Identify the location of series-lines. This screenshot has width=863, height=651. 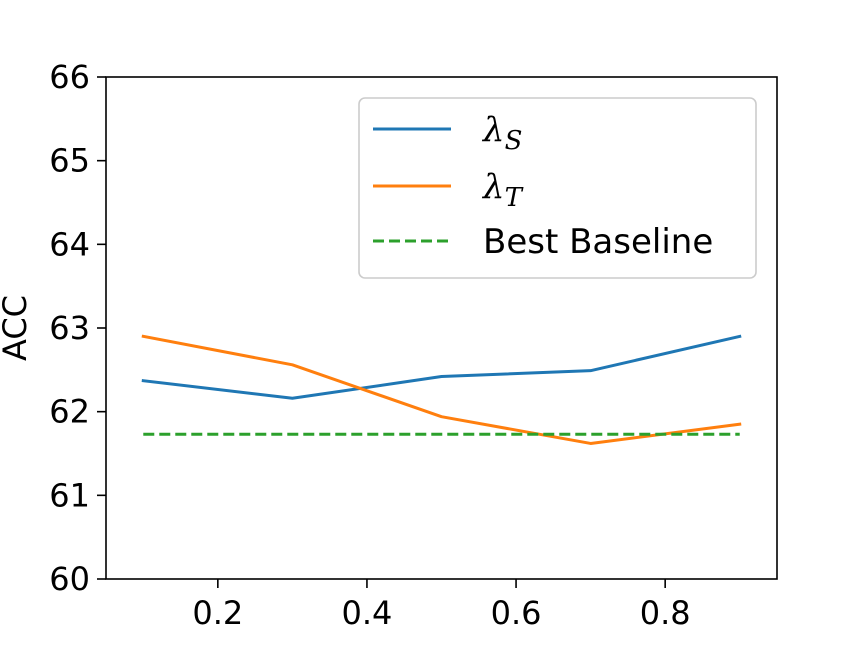
(441, 389).